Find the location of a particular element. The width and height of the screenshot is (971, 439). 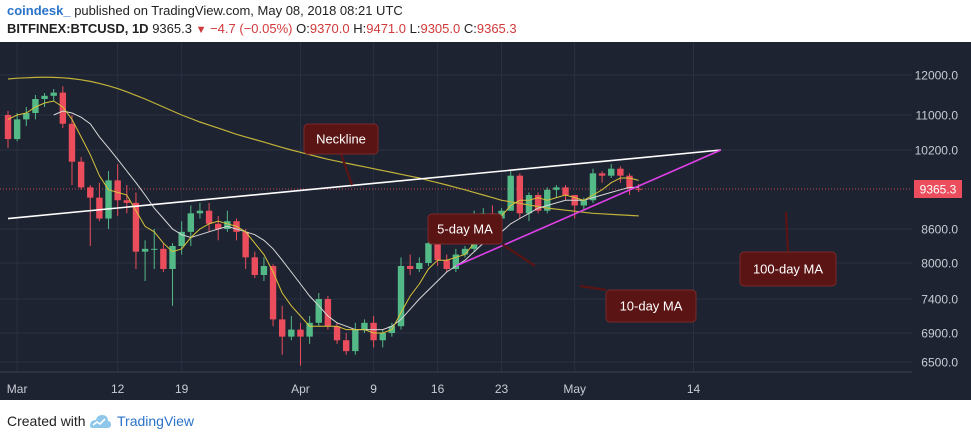

support-line is located at coordinates (588, 208).